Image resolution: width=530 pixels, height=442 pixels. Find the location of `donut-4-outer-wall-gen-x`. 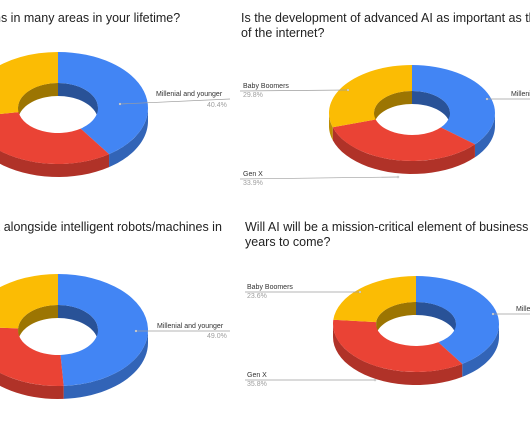

donut-4-outer-wall-gen-x is located at coordinates (398, 354).